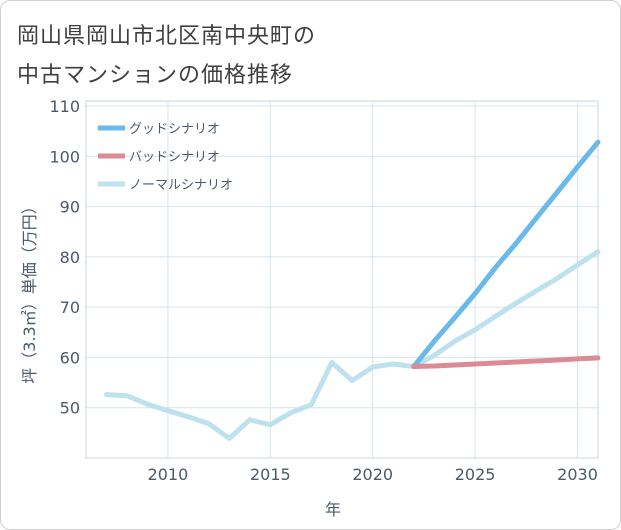 The image size is (621, 530). What do you see at coordinates (64, 106) in the screenshot?
I see `y-tick-label: 110` at bounding box center [64, 106].